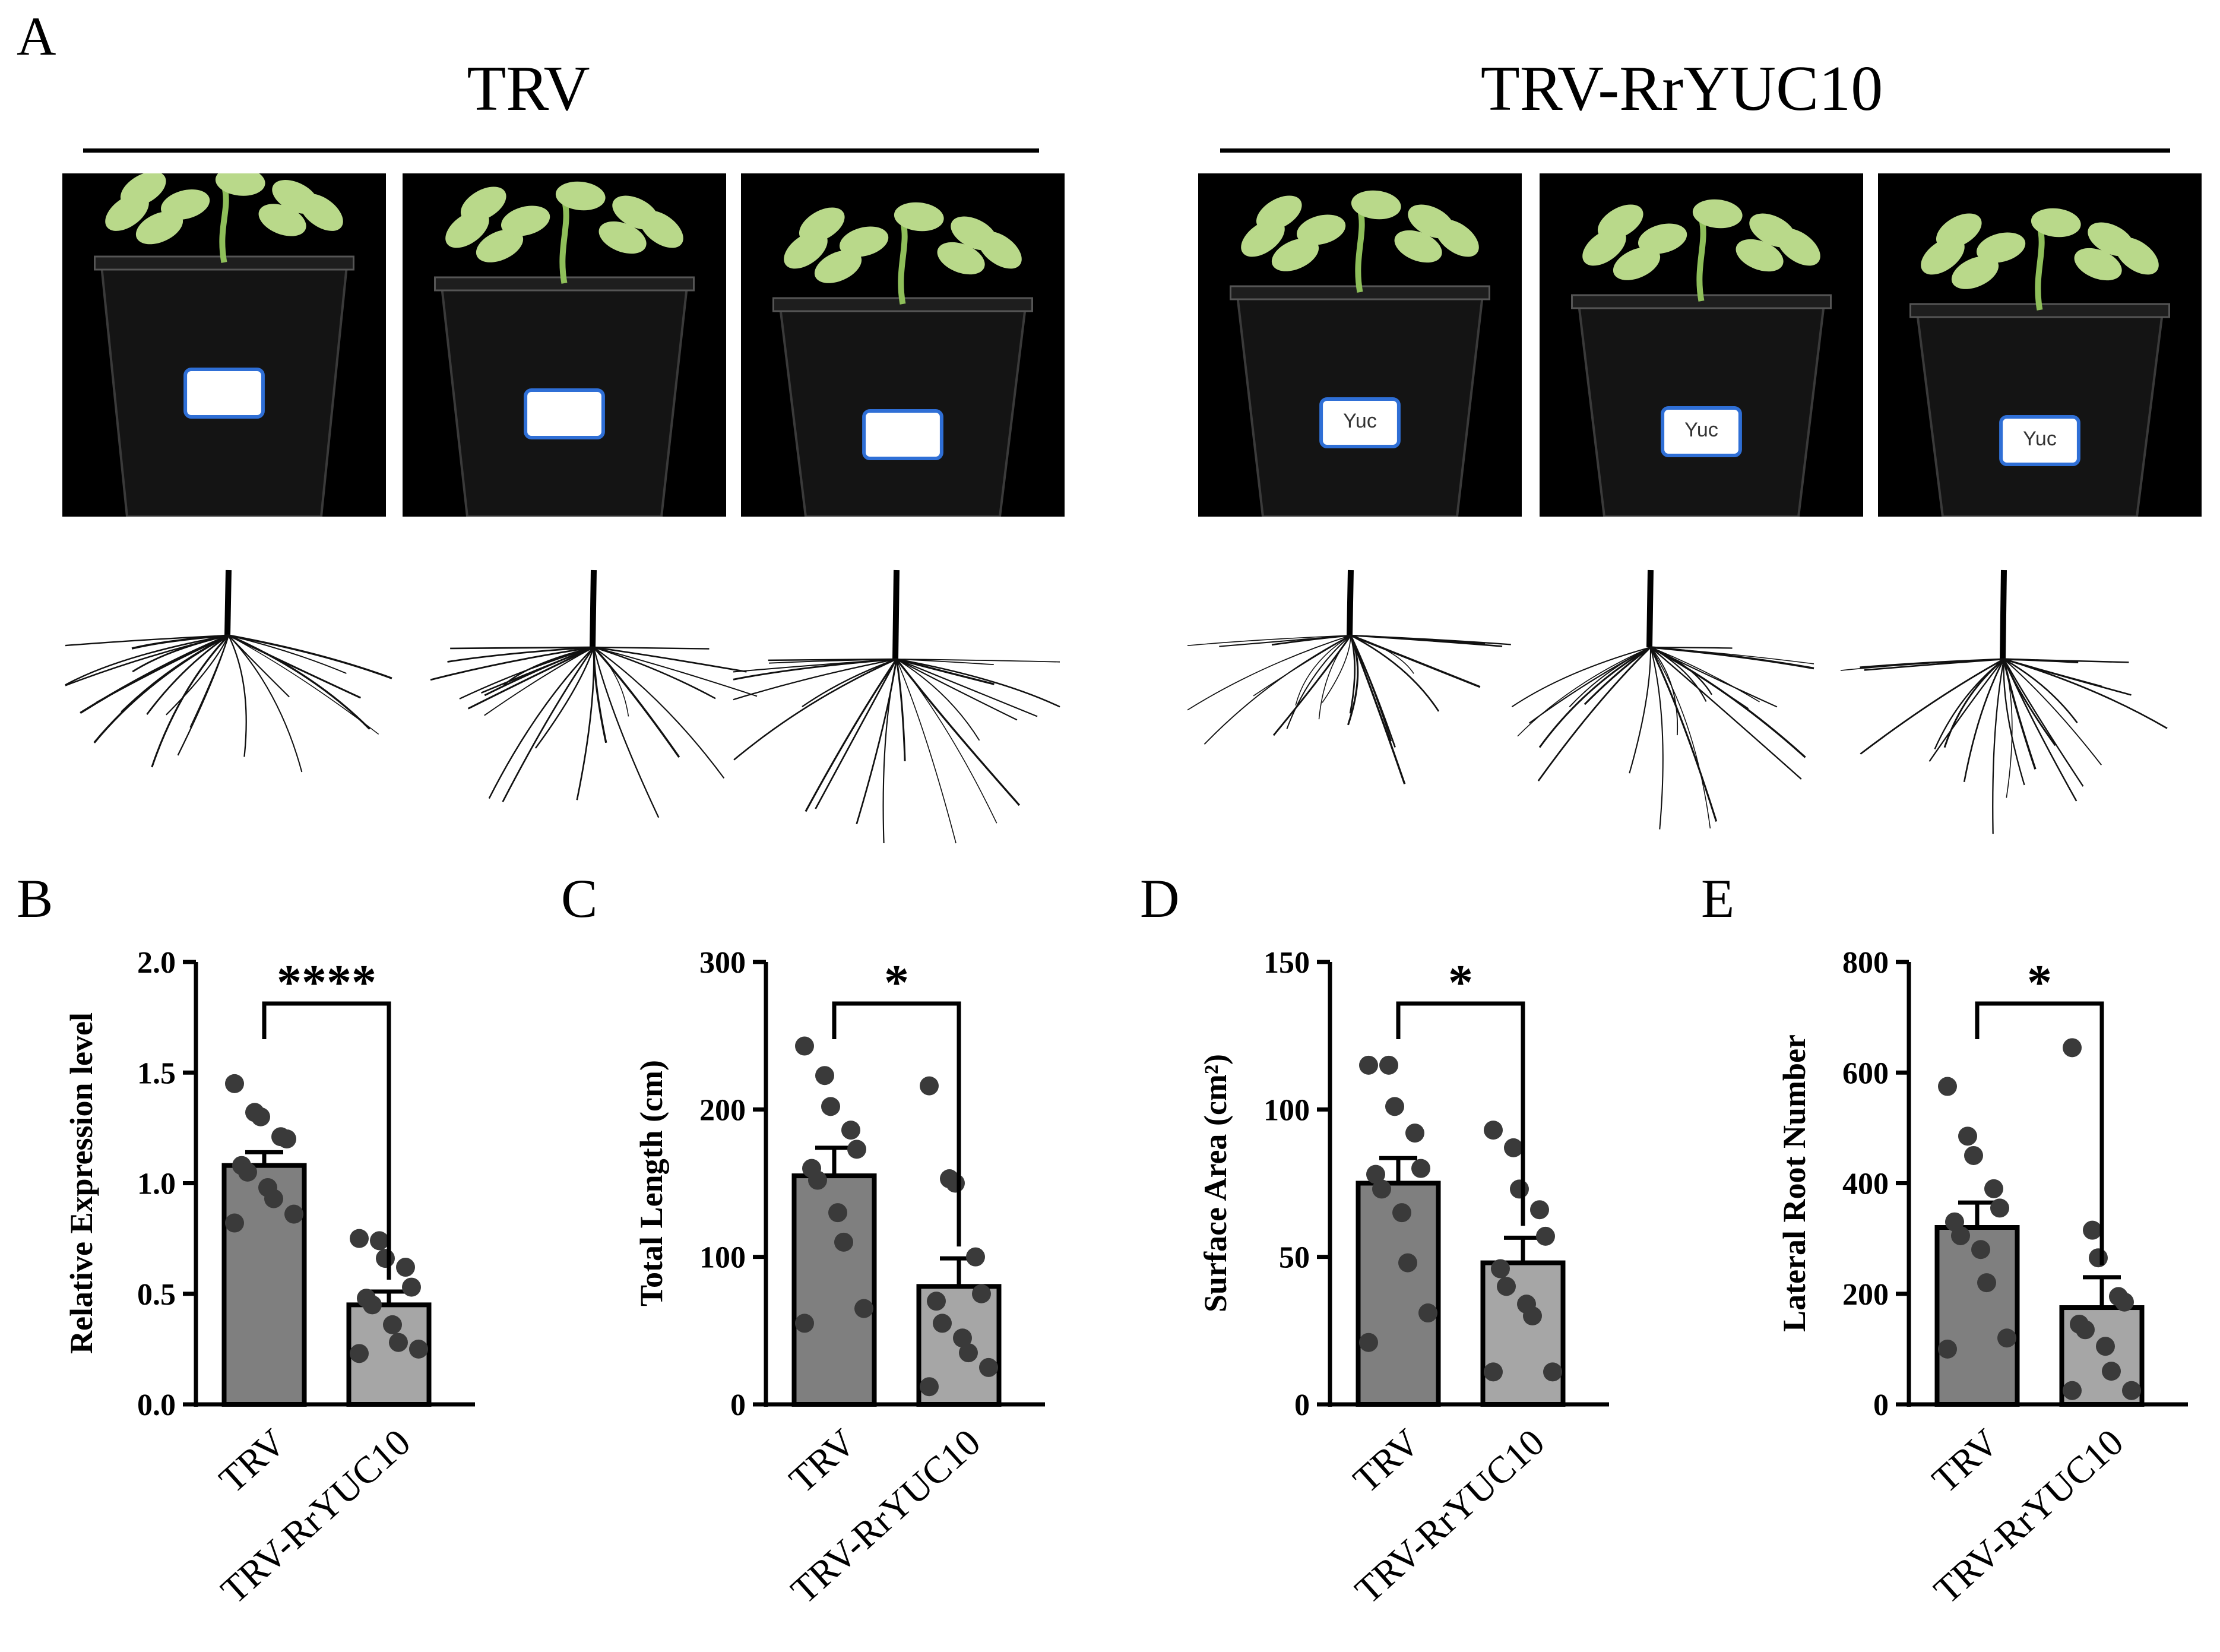 Image resolution: width=2220 pixels, height=1652 pixels. What do you see at coordinates (156, 1295) in the screenshot?
I see `y-tick-label: 0.5` at bounding box center [156, 1295].